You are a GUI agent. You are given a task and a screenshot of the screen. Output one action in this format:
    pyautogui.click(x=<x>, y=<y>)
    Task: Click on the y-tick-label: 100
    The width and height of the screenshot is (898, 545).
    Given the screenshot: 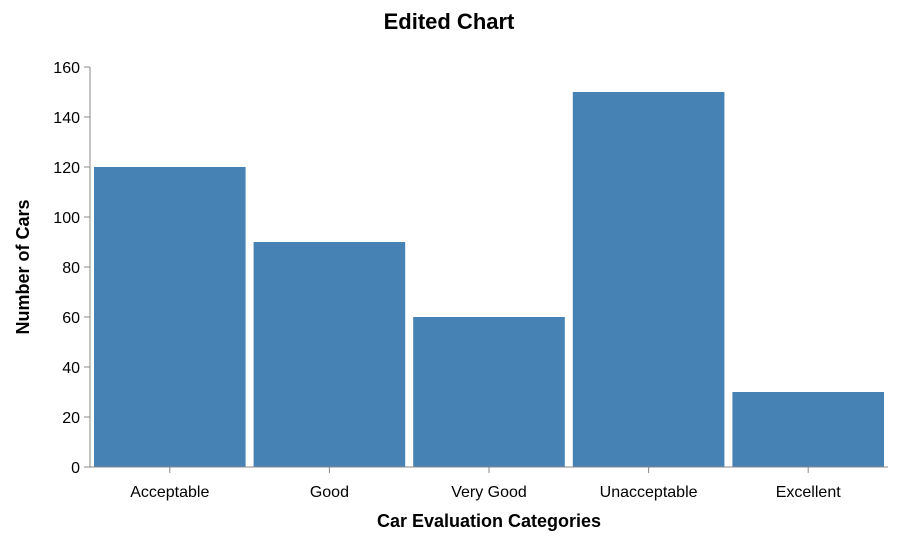 What is the action you would take?
    pyautogui.click(x=66, y=218)
    